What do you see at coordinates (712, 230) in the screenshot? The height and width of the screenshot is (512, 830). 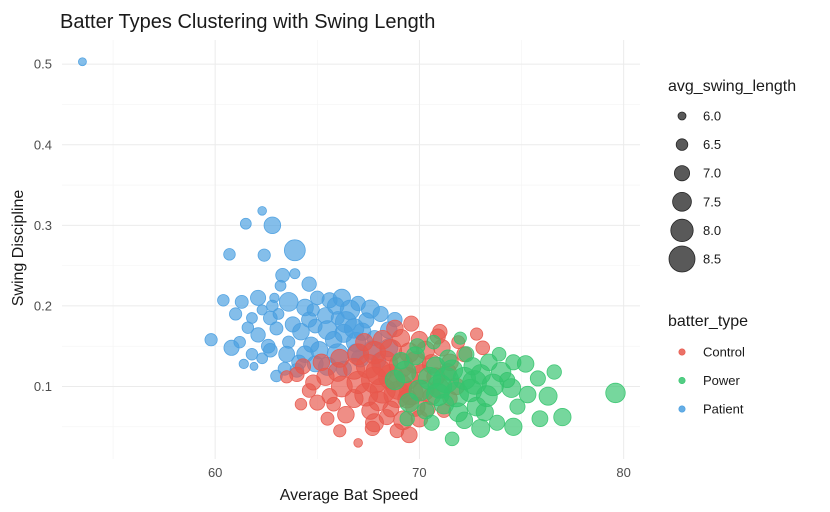 I see `size-legend-label: 8.0` at bounding box center [712, 230].